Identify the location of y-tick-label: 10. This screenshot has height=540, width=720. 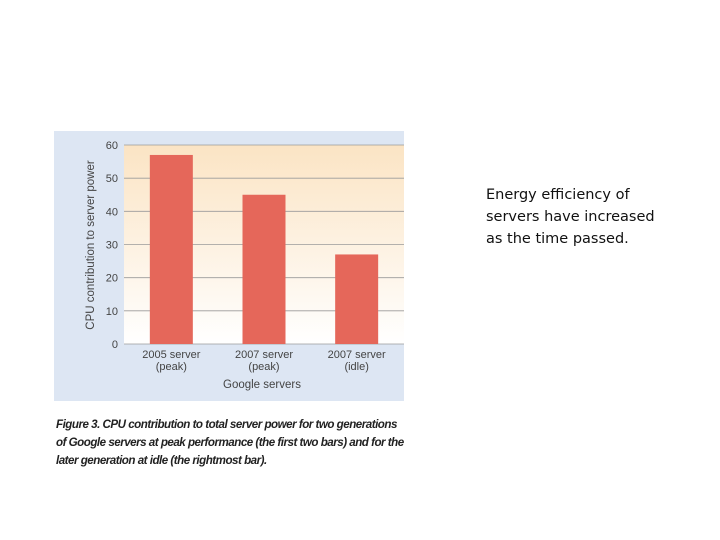
(112, 312).